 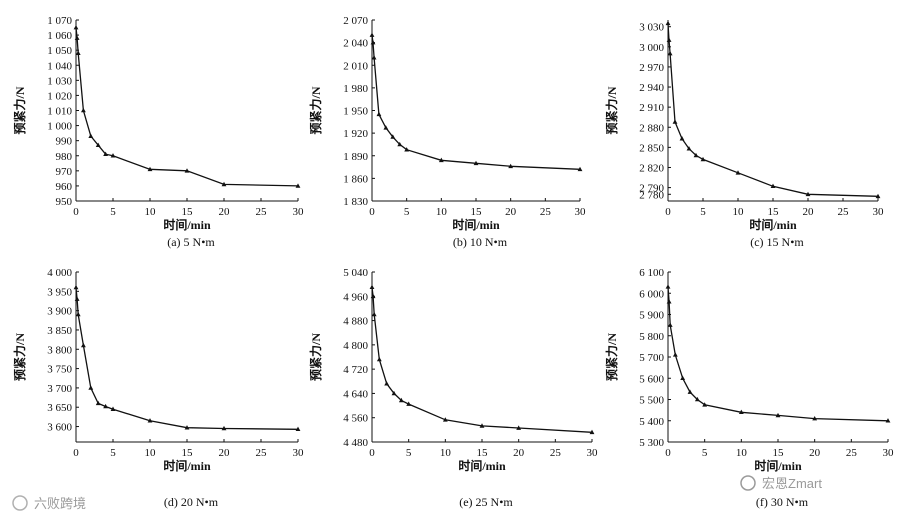 I want to click on y-tick-label: 4 480, so click(x=355, y=443).